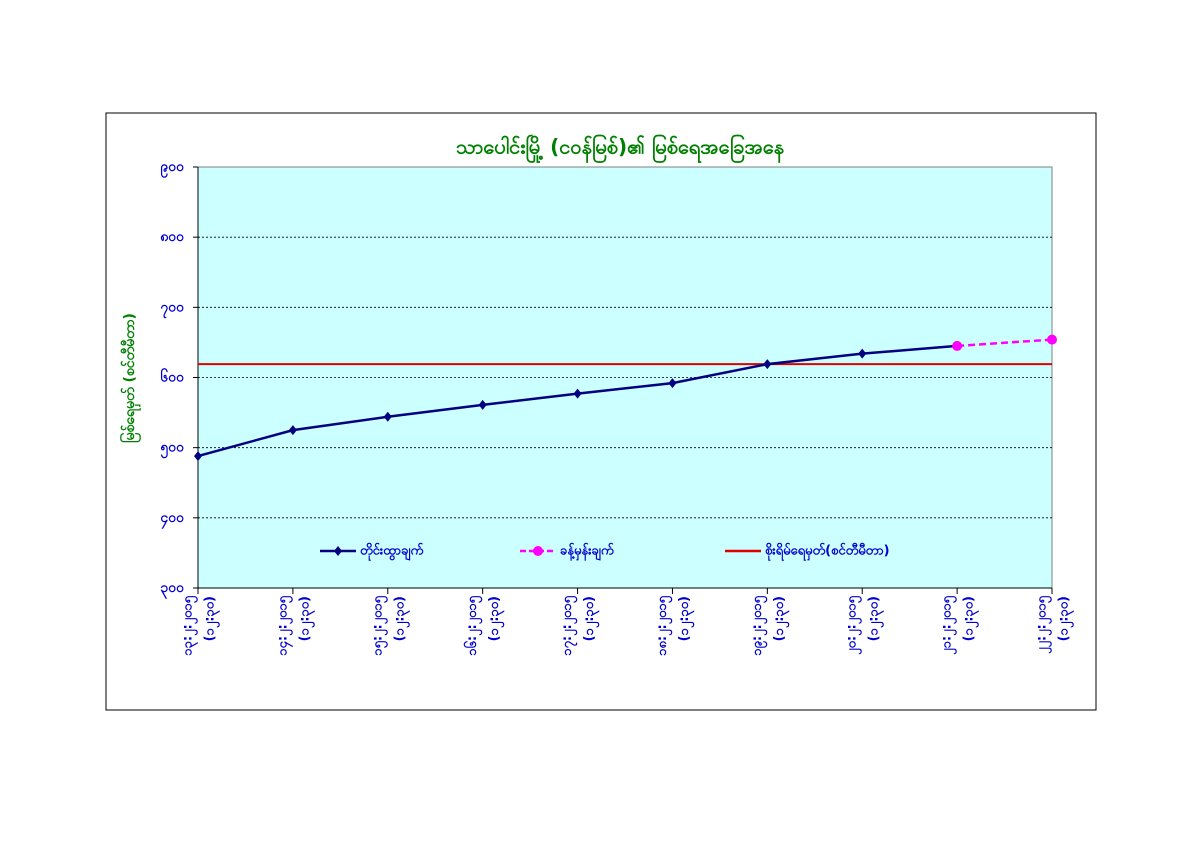 This screenshot has height=853, width=1200. Describe the element at coordinates (190, 625) in the screenshot. I see `x-tick-label: ၁၃:၂:၂၀၁၅` at that location.